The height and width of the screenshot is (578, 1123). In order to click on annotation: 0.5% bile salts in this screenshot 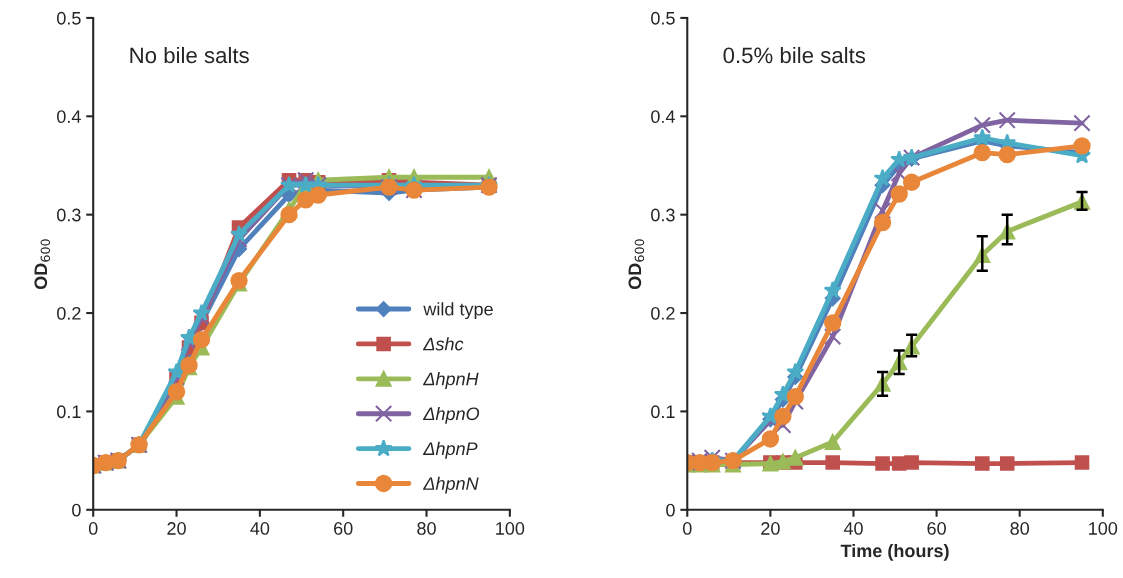, I will do `click(794, 55)`.